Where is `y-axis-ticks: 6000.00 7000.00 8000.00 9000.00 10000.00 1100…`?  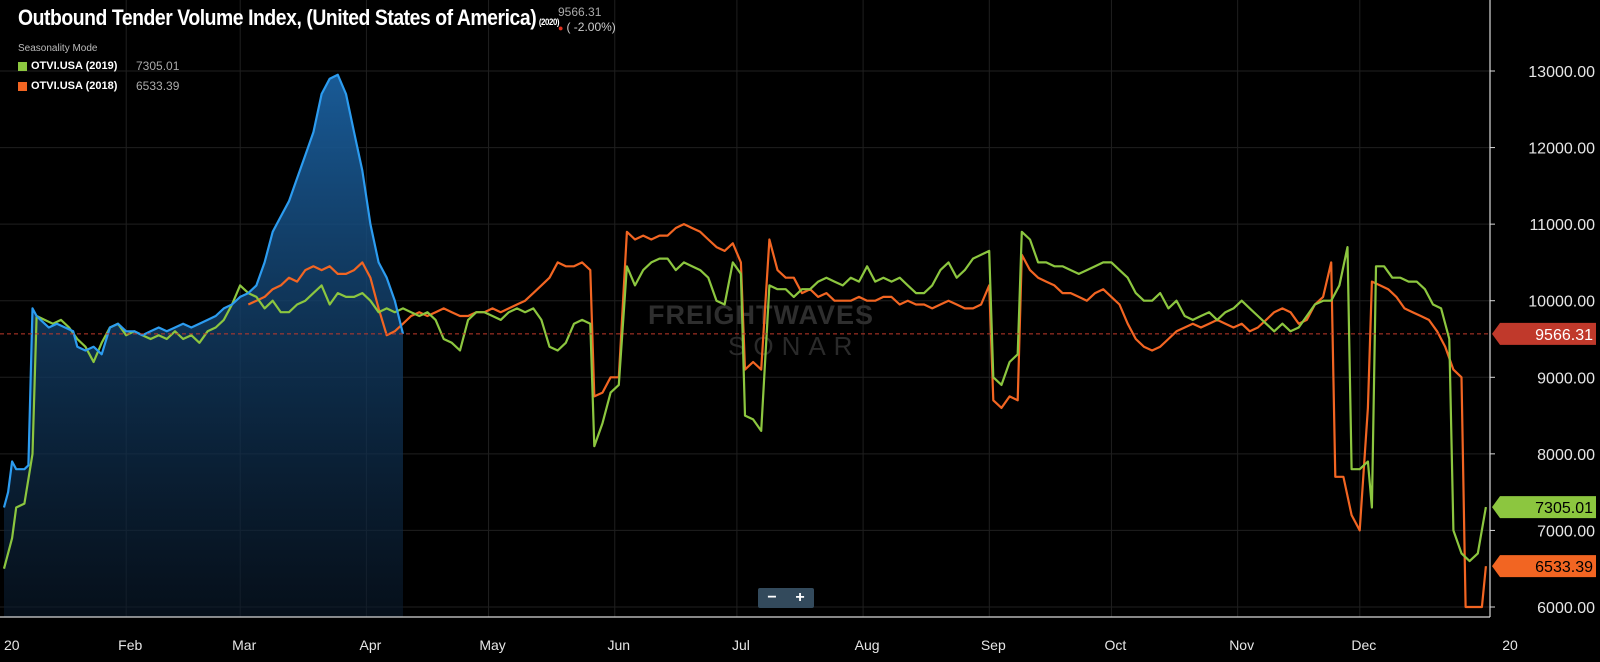
y-axis-ticks: 6000.00 7000.00 8000.00 9000.00 10000.00 1100… is located at coordinates (1542, 340).